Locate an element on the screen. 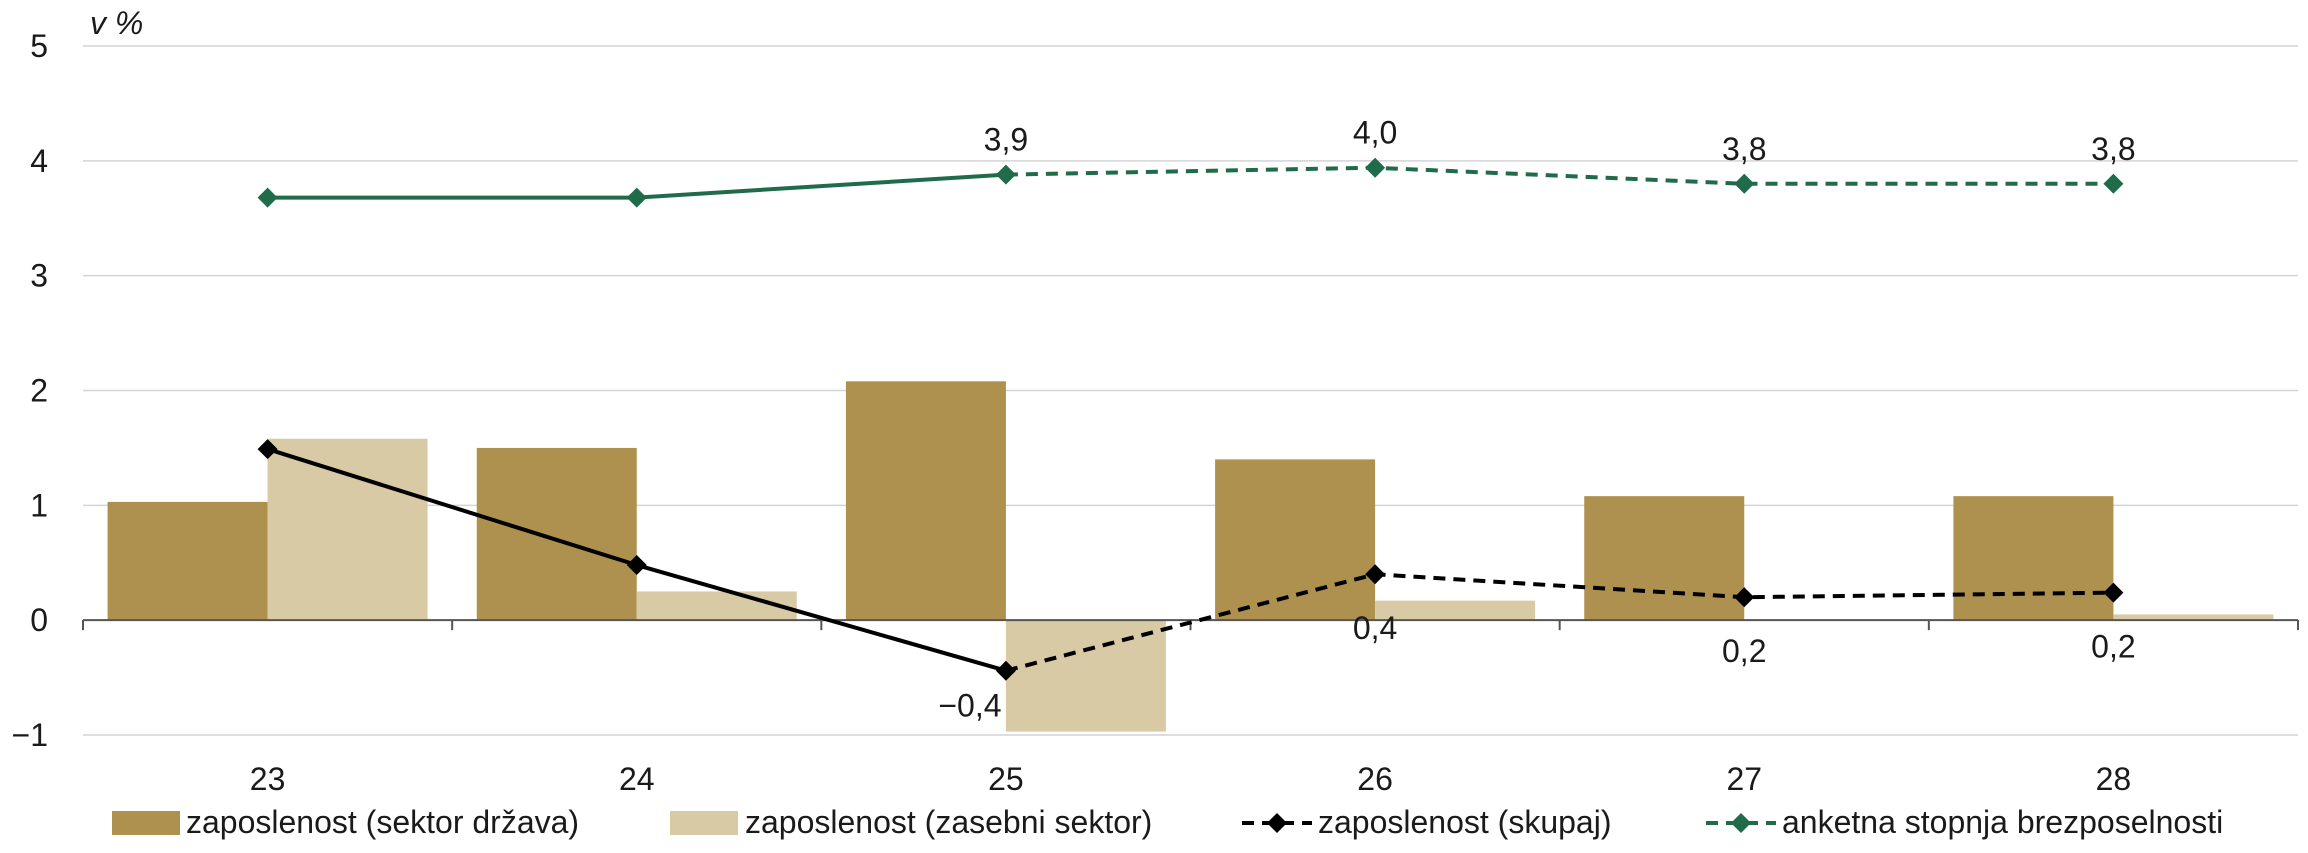  data-label: −0,4 is located at coordinates (969, 706).